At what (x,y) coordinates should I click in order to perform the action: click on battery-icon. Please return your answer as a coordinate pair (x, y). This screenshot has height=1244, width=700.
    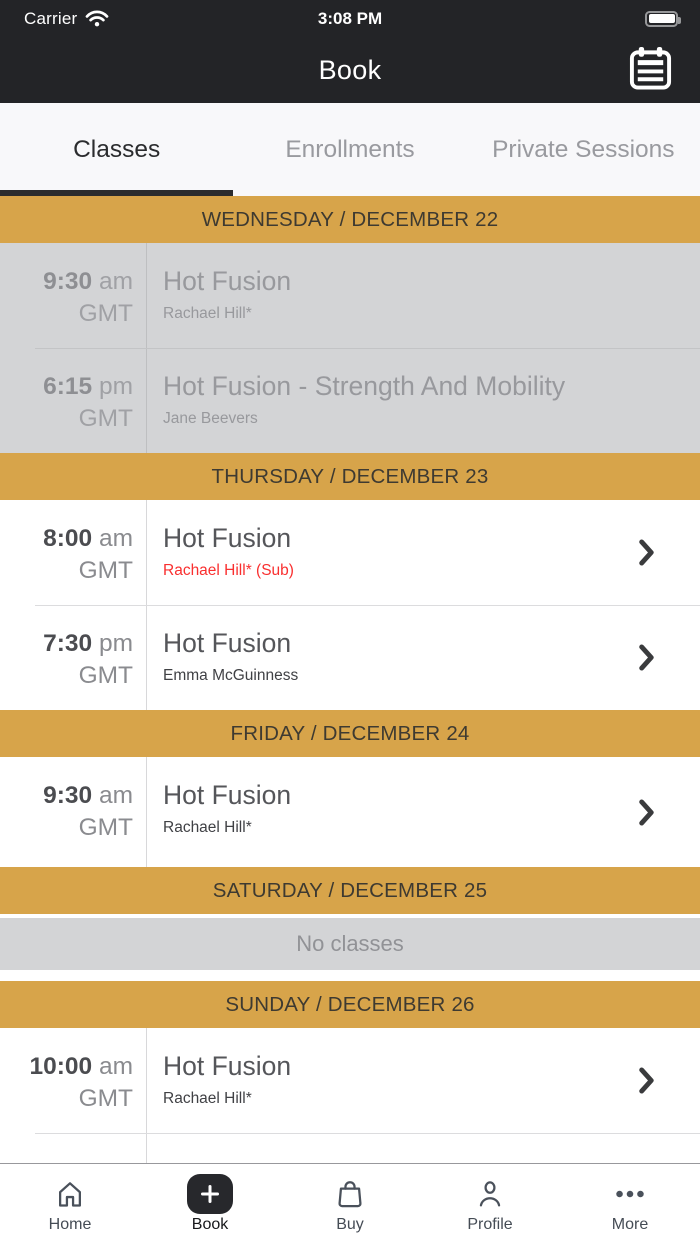
    Looking at the image, I should click on (663, 18).